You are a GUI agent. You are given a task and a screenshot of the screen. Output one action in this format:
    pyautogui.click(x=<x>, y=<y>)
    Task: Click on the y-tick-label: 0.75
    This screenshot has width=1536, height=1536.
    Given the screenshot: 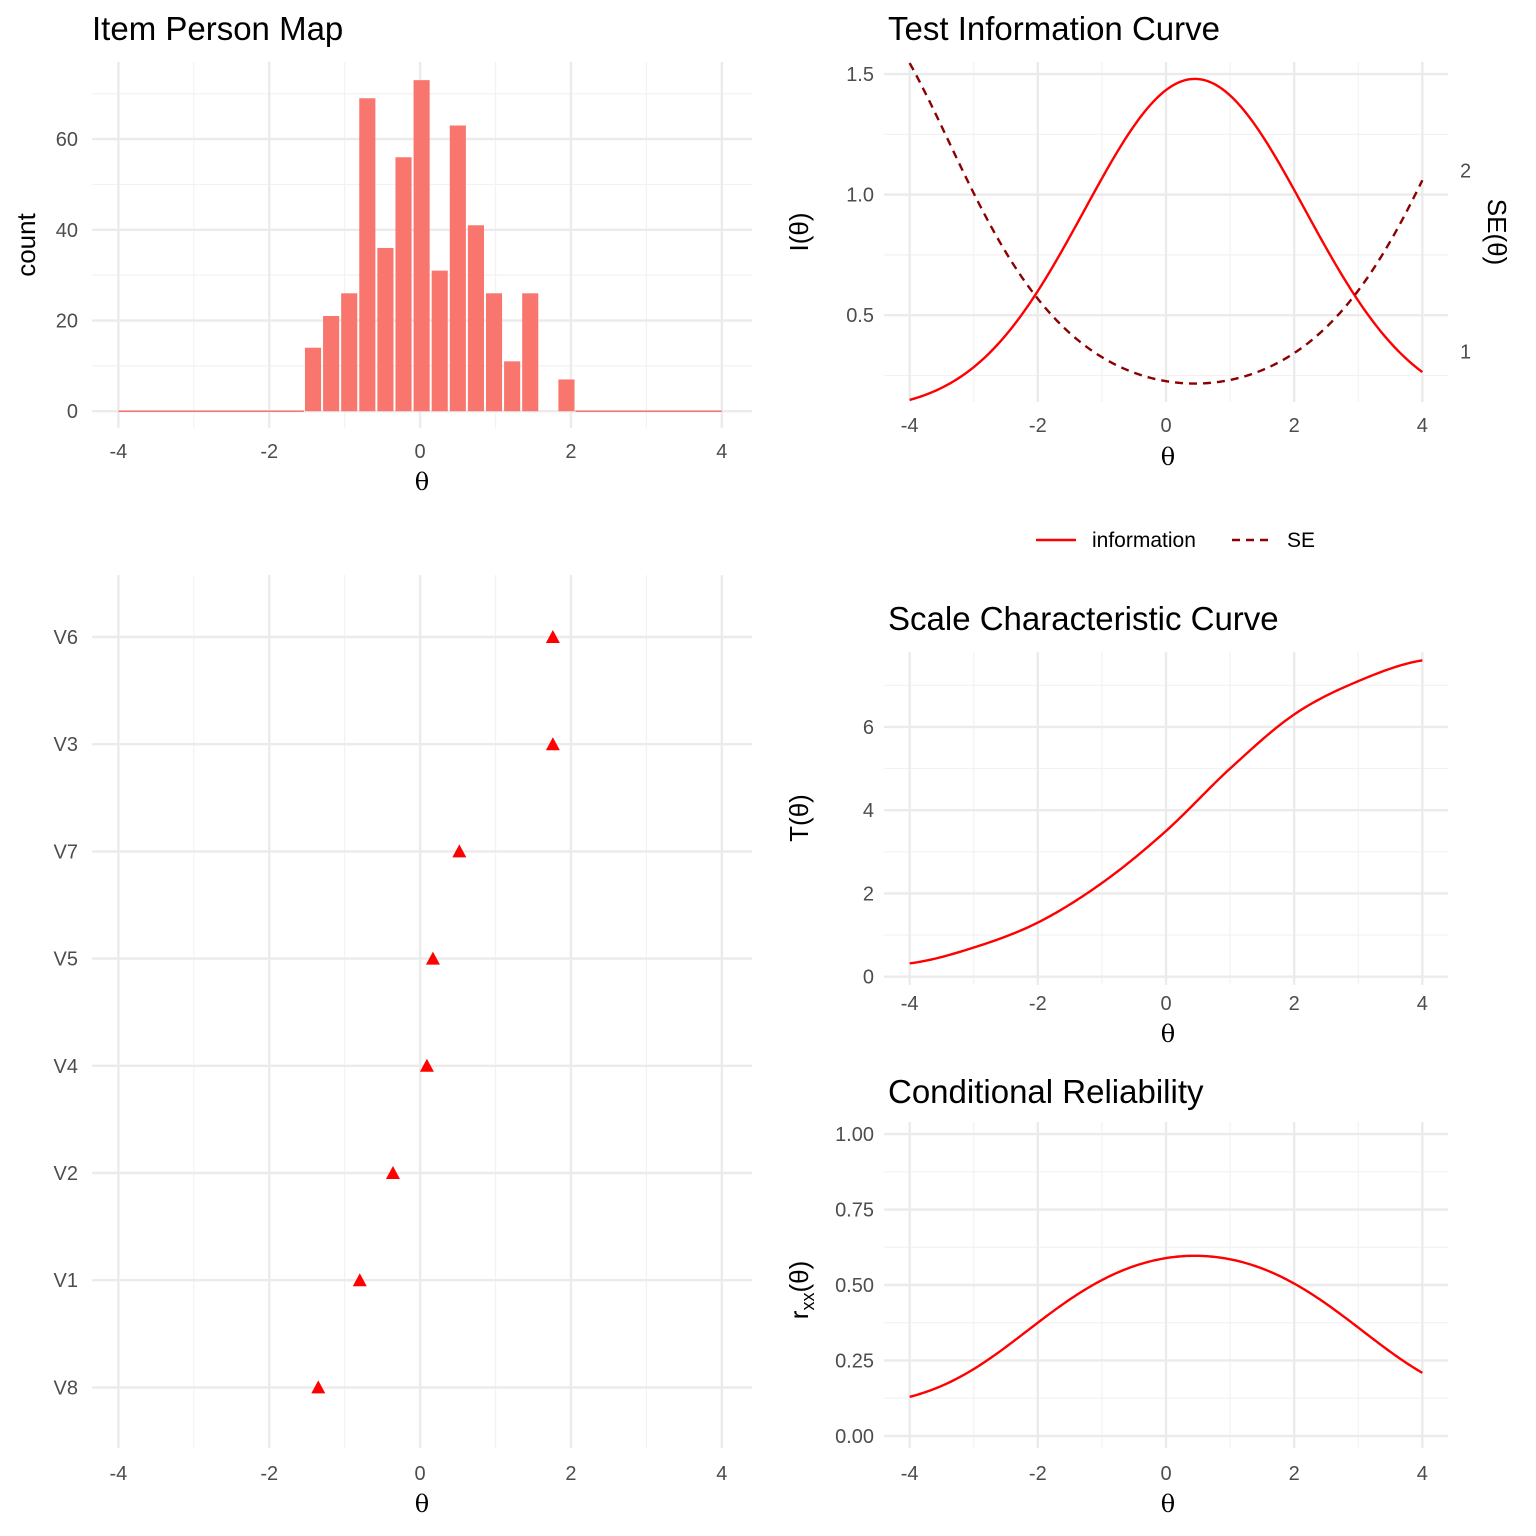 What is the action you would take?
    pyautogui.click(x=854, y=1211)
    